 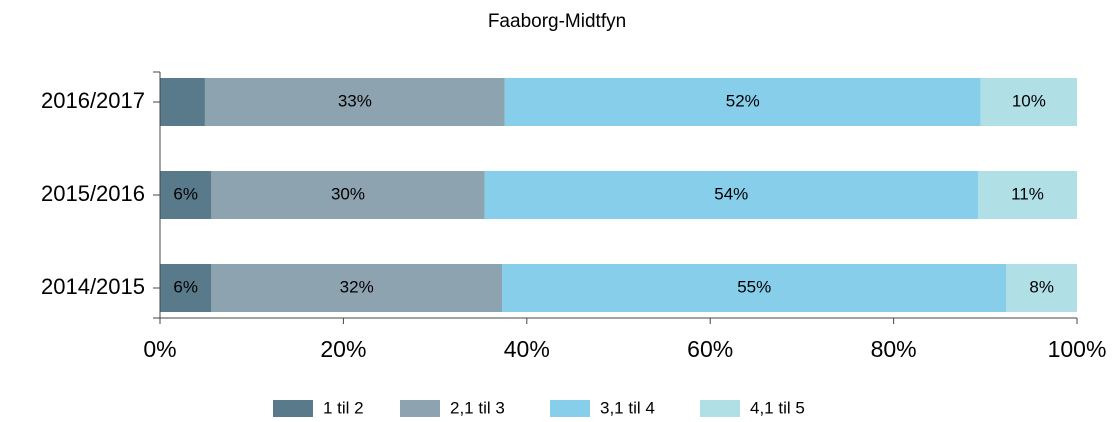 I want to click on data-label: 54%, so click(x=731, y=193).